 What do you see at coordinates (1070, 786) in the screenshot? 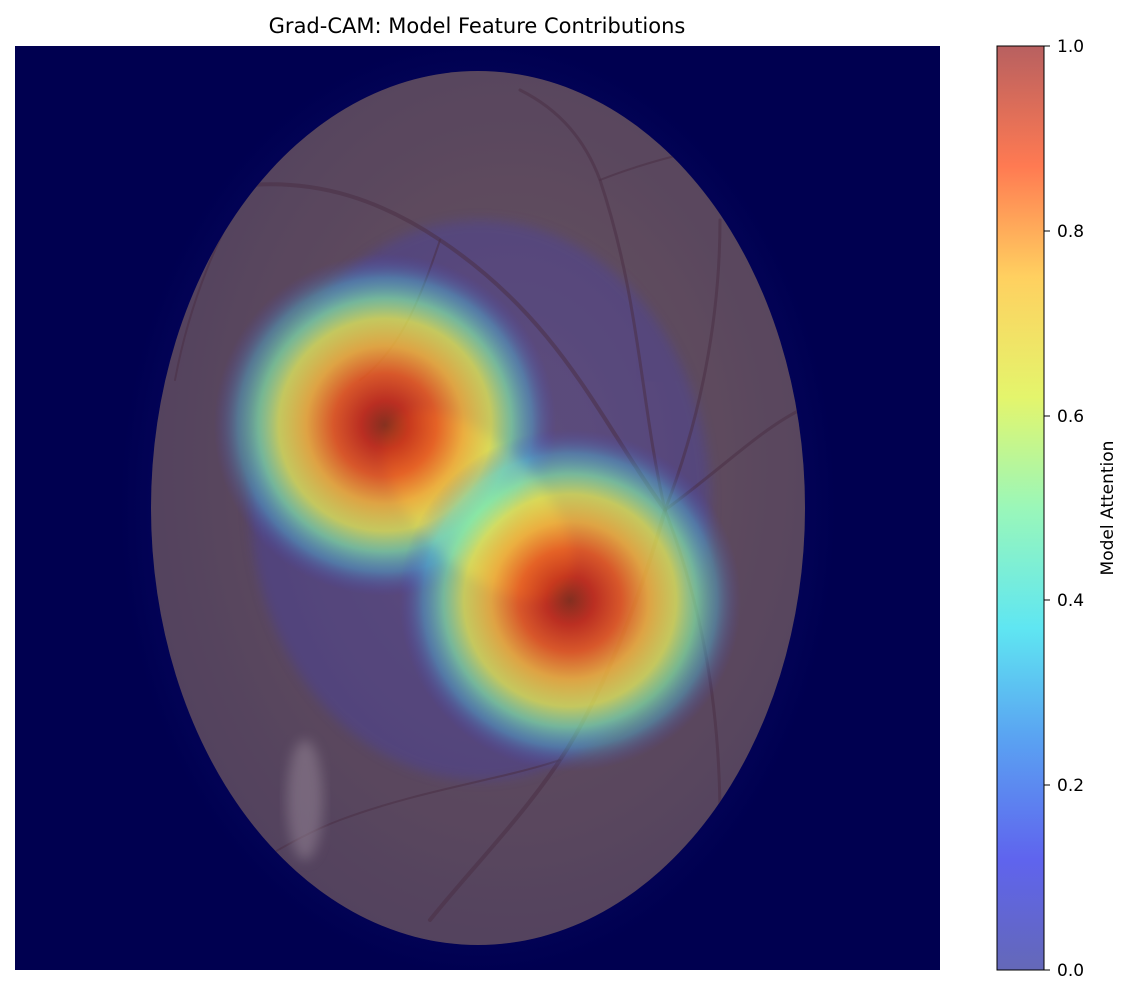
I see `colorbar-tick-label: 0.2` at bounding box center [1070, 786].